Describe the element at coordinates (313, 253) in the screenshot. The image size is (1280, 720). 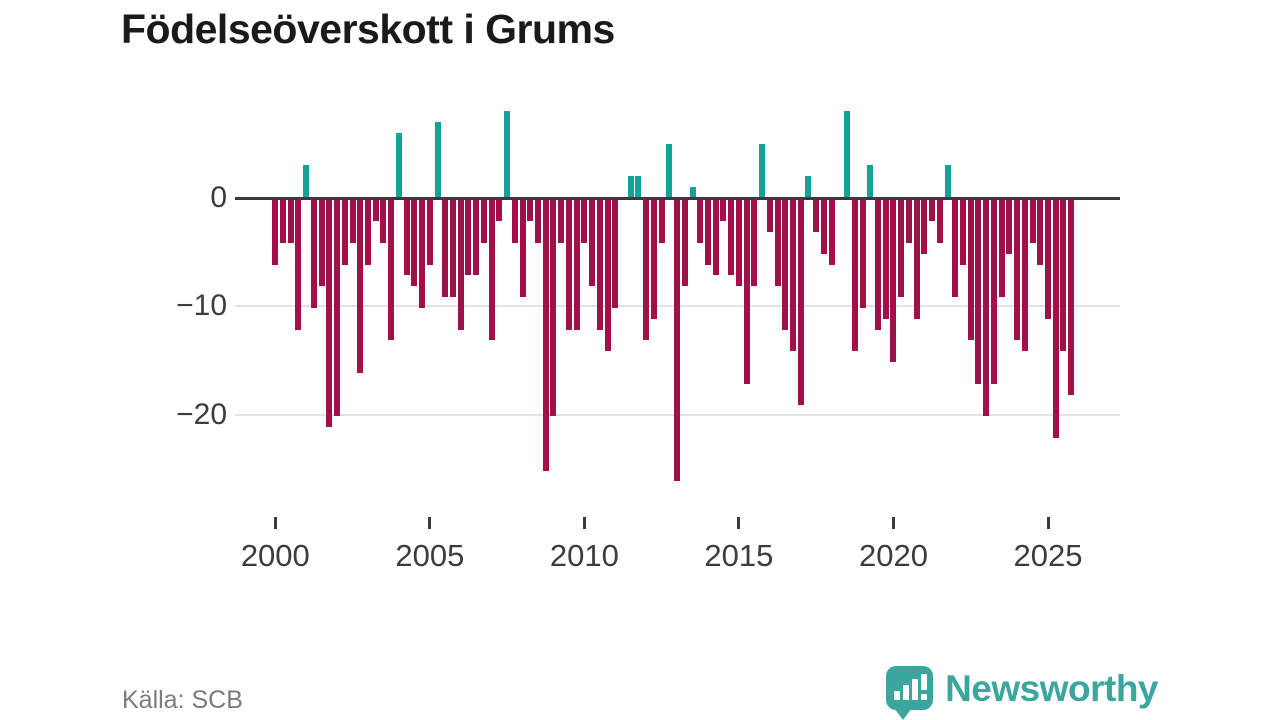
I see `bar-2001K2` at that location.